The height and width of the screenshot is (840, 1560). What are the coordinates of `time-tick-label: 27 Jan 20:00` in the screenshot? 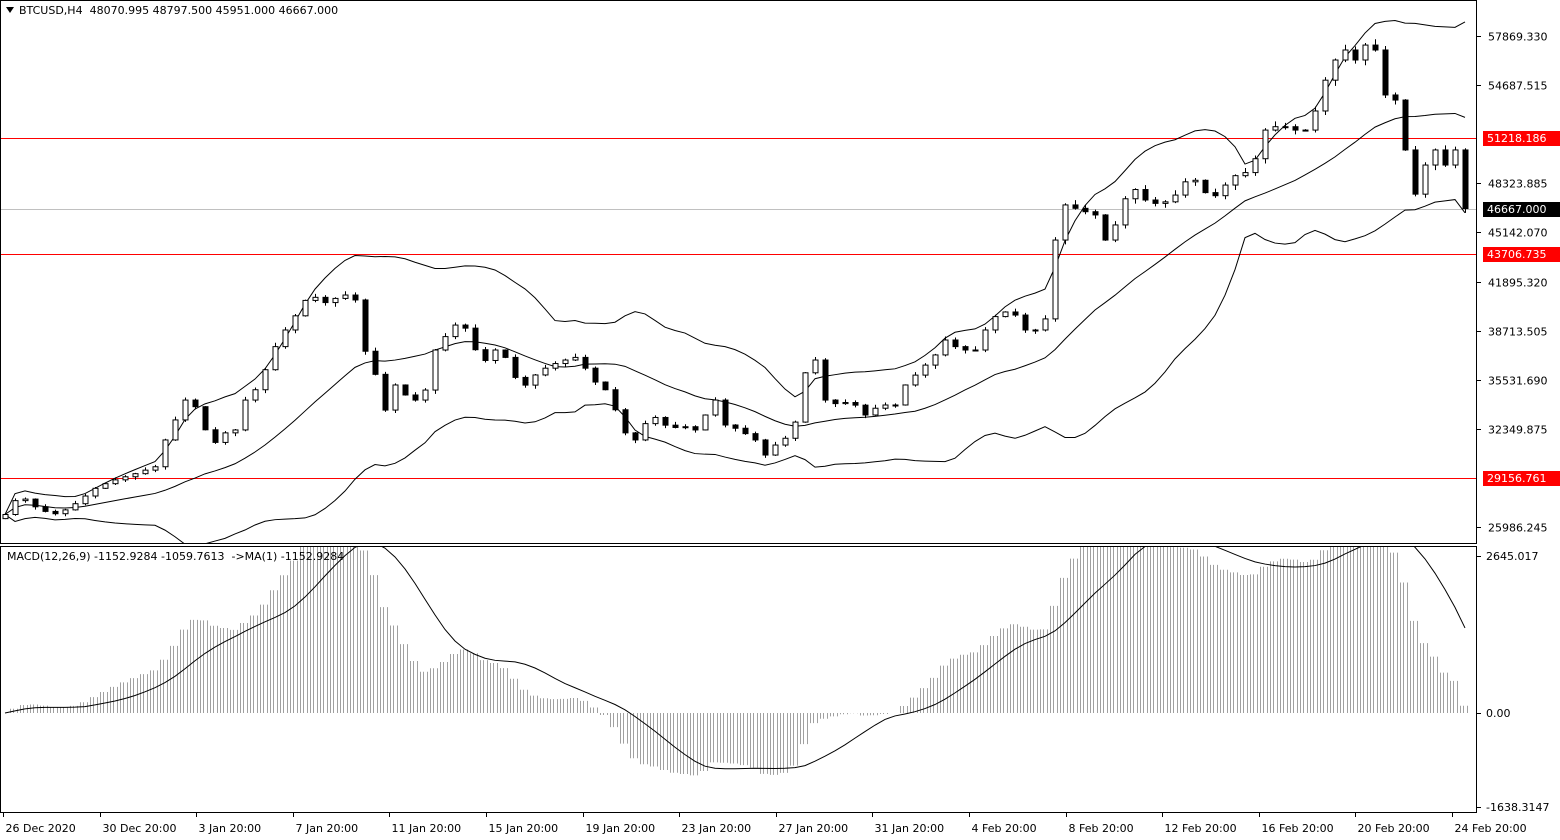 It's located at (814, 828).